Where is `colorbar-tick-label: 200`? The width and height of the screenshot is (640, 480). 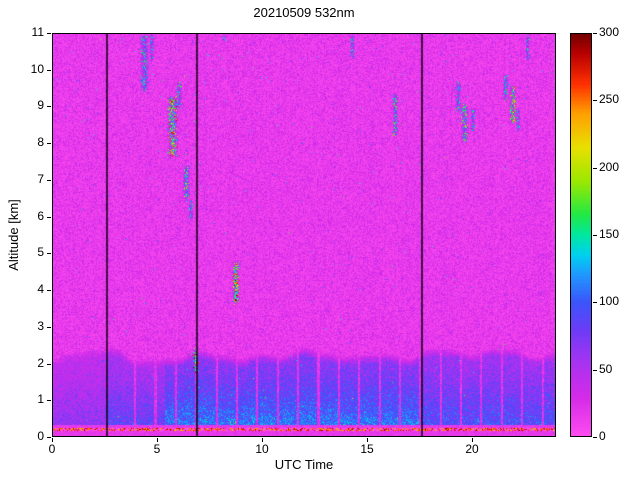 colorbar-tick-label: 200 is located at coordinates (609, 167).